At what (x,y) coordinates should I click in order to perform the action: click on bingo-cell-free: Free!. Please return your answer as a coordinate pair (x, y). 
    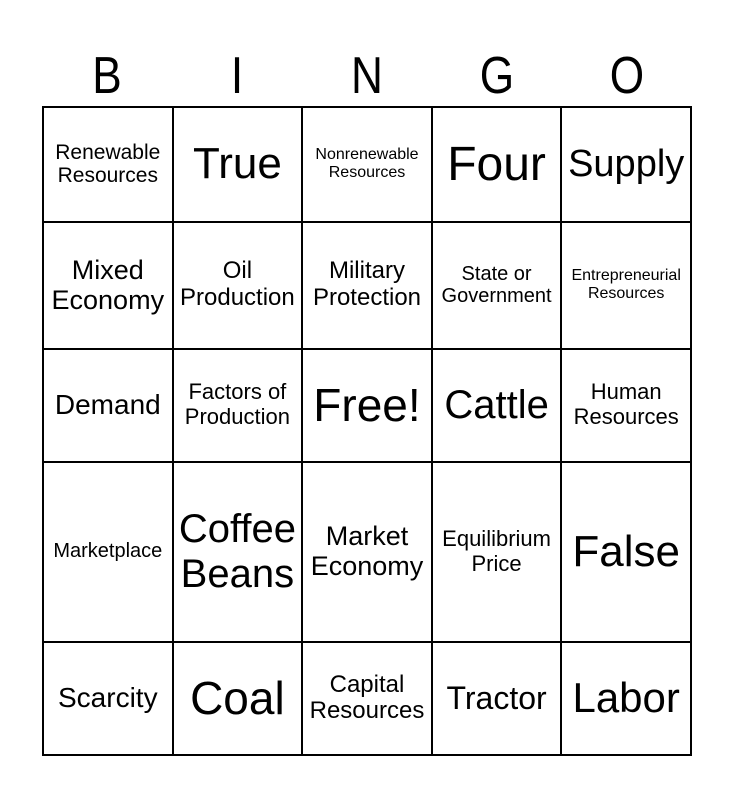
    Looking at the image, I should click on (367, 405).